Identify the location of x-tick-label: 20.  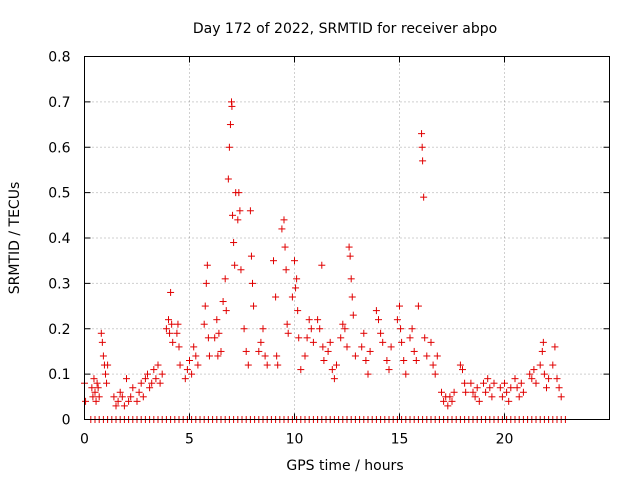
(505, 440).